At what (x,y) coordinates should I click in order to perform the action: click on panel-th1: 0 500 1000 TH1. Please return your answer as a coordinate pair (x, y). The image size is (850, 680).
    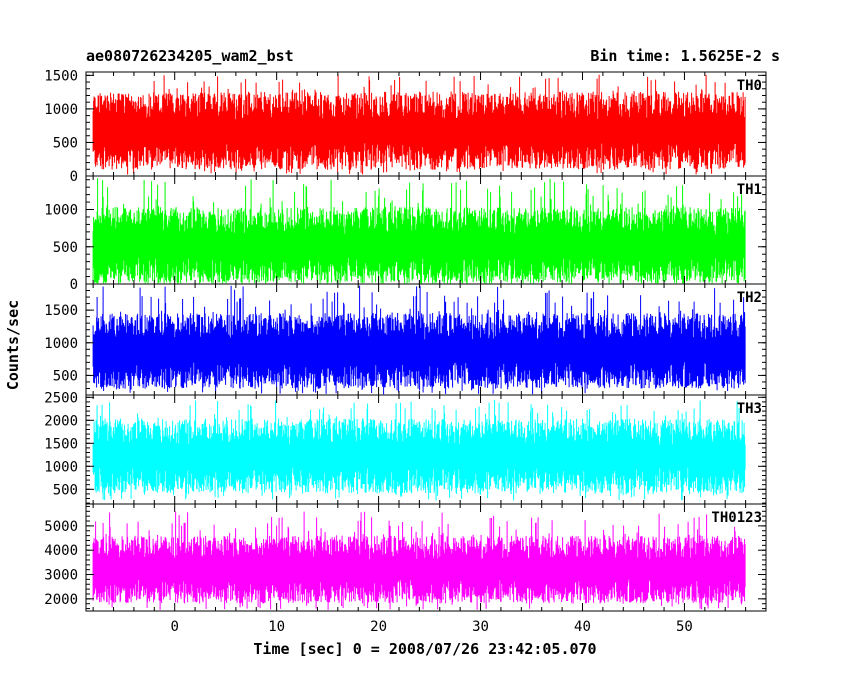
    Looking at the image, I should click on (405, 234).